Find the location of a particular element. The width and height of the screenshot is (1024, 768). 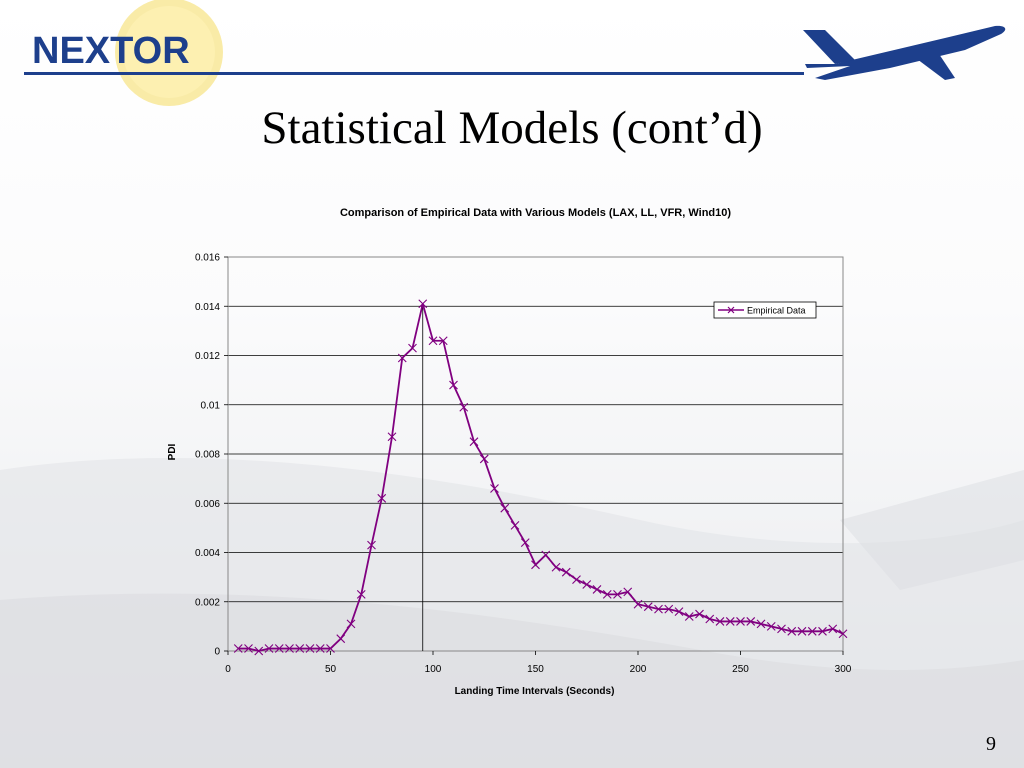

x-tick-label: 250 is located at coordinates (740, 669).